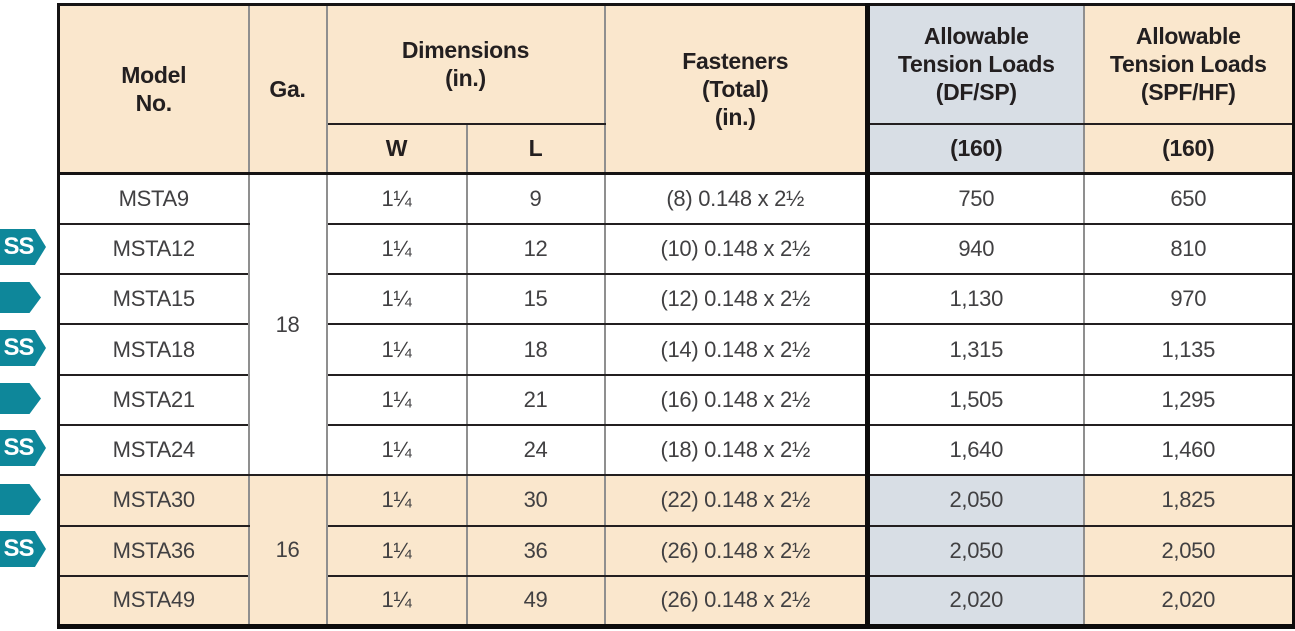 The height and width of the screenshot is (631, 1295). Describe the element at coordinates (975, 249) in the screenshot. I see `dfsp-load-cell: 940` at that location.